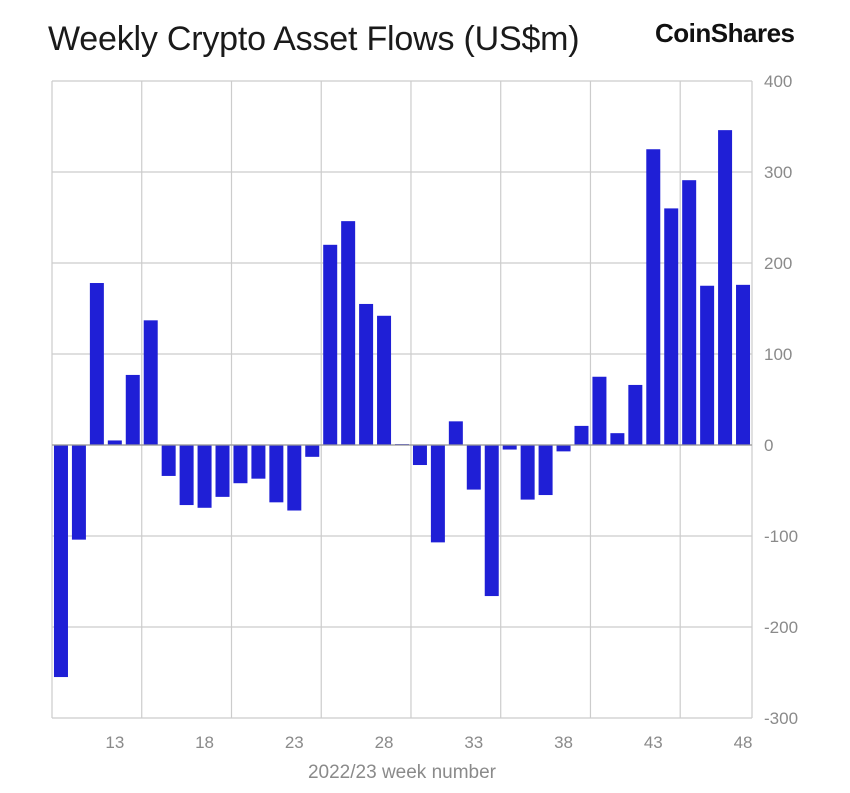 The image size is (850, 793). What do you see at coordinates (204, 742) in the screenshot?
I see `x-tick-label: 18` at bounding box center [204, 742].